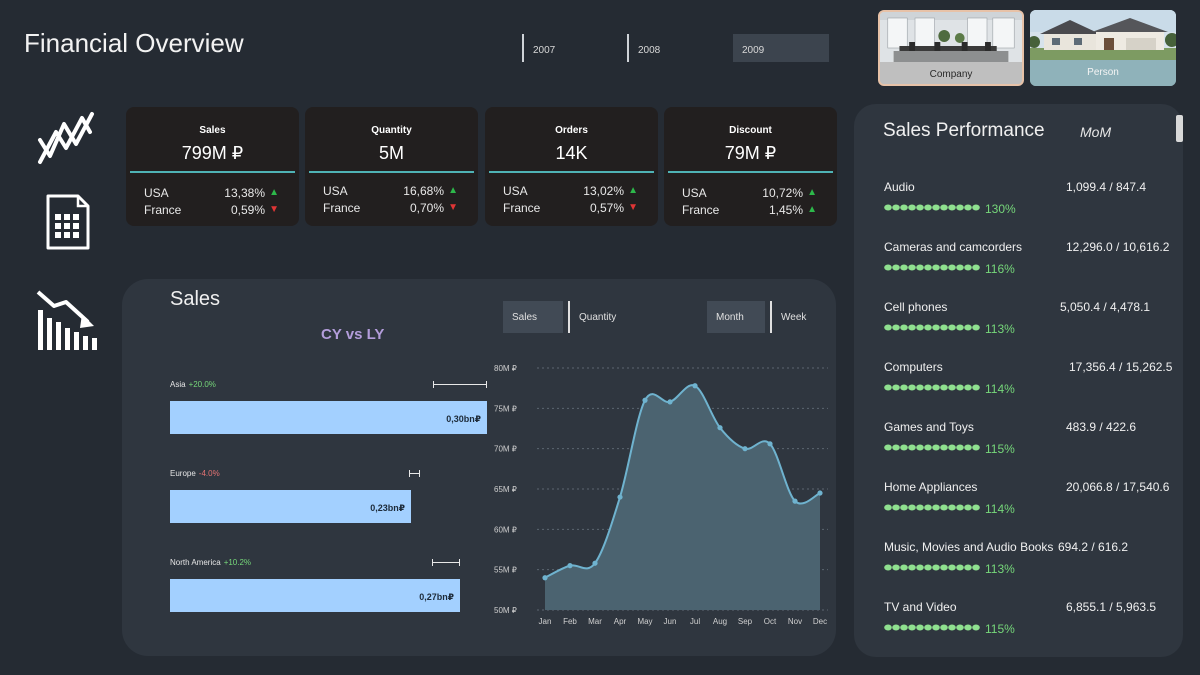 The height and width of the screenshot is (675, 1200). Describe the element at coordinates (951, 48) in the screenshot. I see `company-nav-card: Company` at that location.